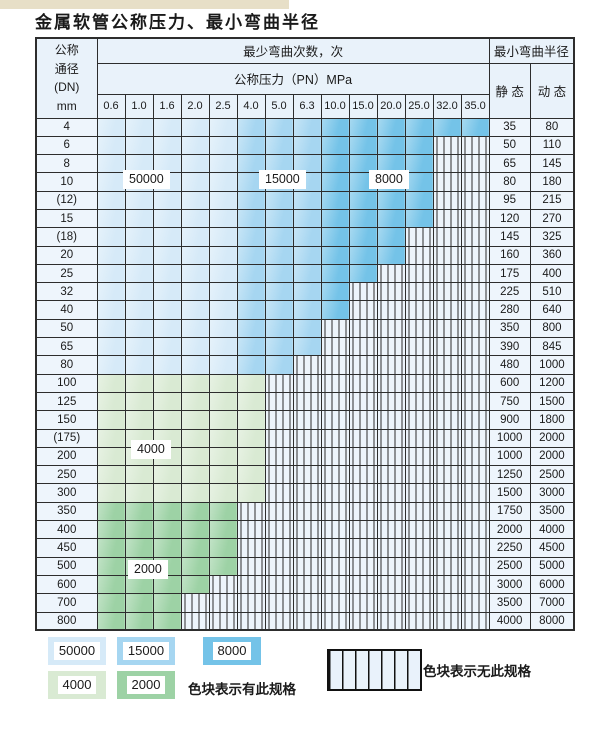 The image size is (600, 743). What do you see at coordinates (305, 255) in the screenshot?
I see `table-row: 20 160 360` at bounding box center [305, 255].